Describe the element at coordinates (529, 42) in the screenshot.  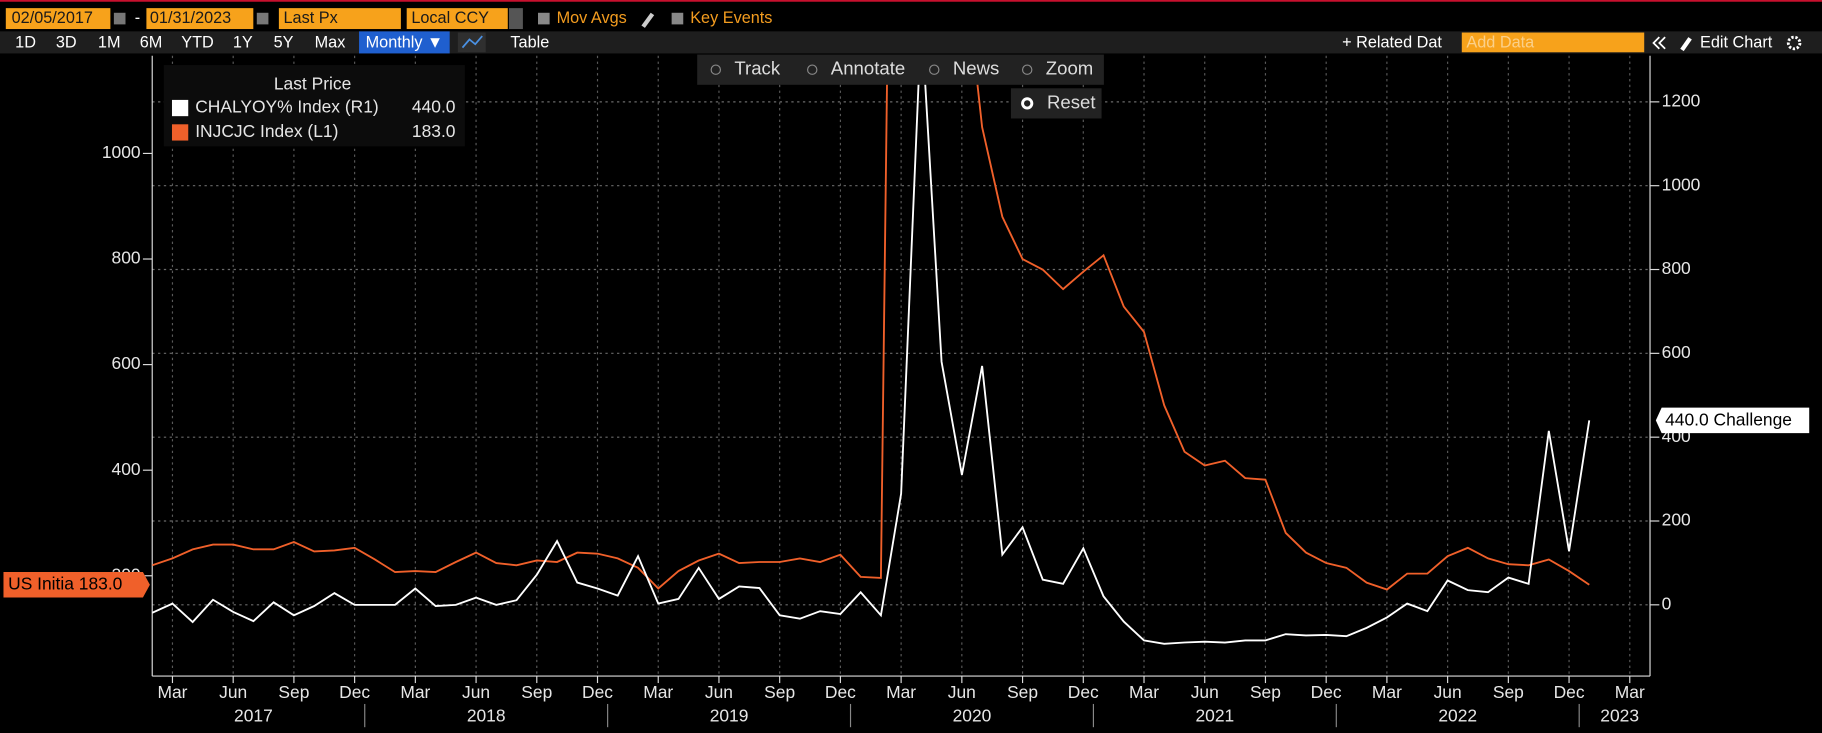
I see `table-button: Table` at that location.